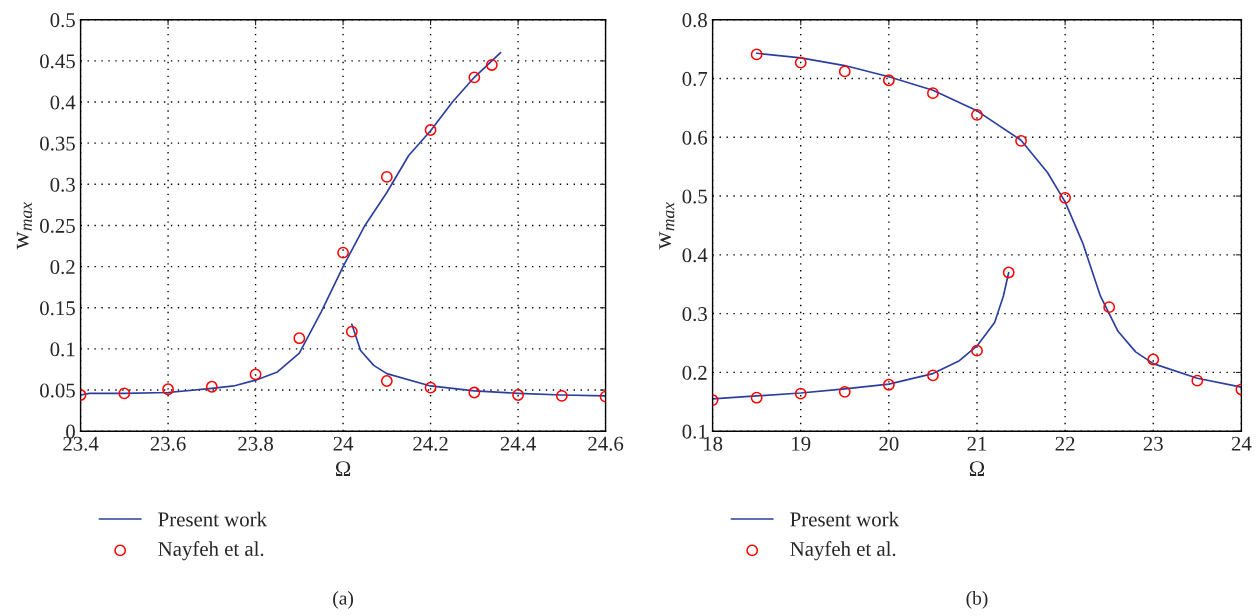 Image resolution: width=1259 pixels, height=616 pixels. Describe the element at coordinates (977, 443) in the screenshot. I see `x-tick-label: 21` at that location.